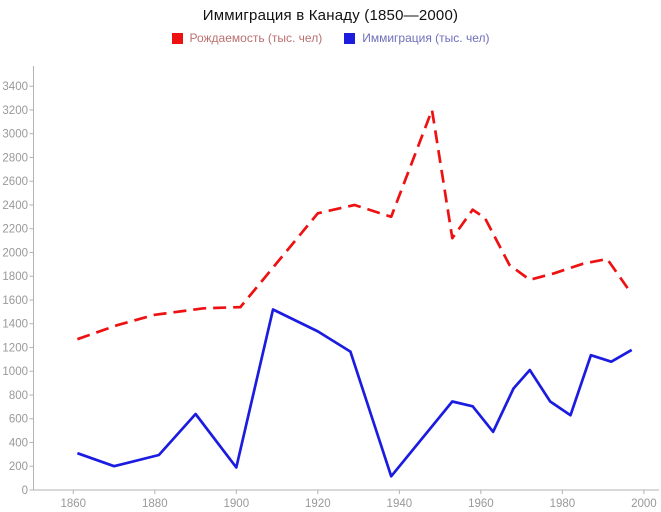 This screenshot has height=512, width=661. Describe the element at coordinates (237, 504) in the screenshot. I see `x-tick-label: 1900` at that location.